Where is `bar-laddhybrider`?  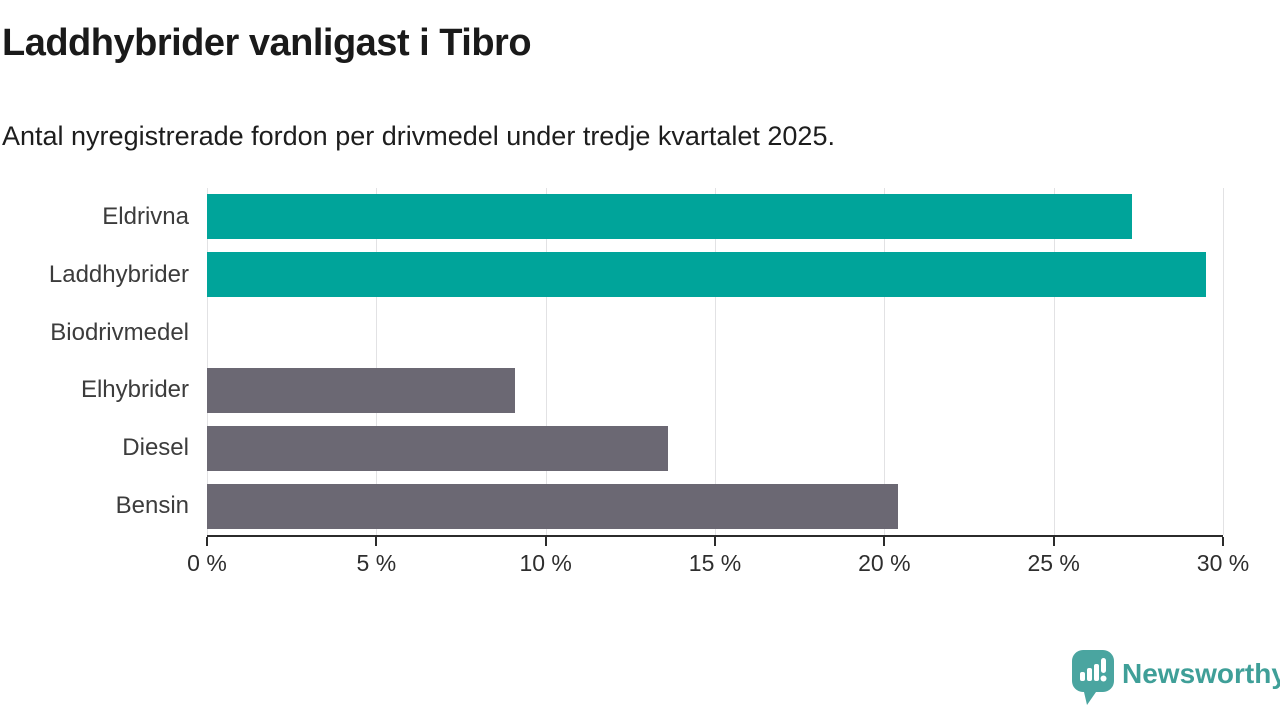
bar-laddhybrider is located at coordinates (707, 275).